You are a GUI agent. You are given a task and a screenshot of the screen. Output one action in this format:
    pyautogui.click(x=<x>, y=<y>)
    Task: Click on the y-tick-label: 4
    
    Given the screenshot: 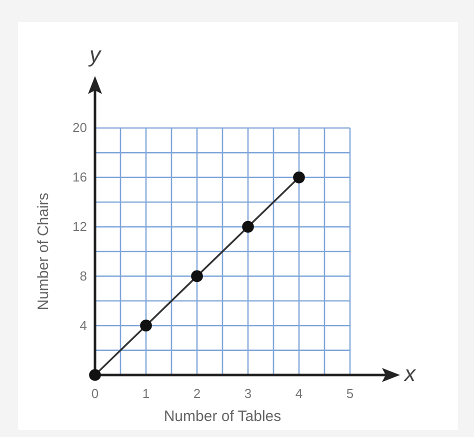 What is the action you would take?
    pyautogui.click(x=83, y=325)
    